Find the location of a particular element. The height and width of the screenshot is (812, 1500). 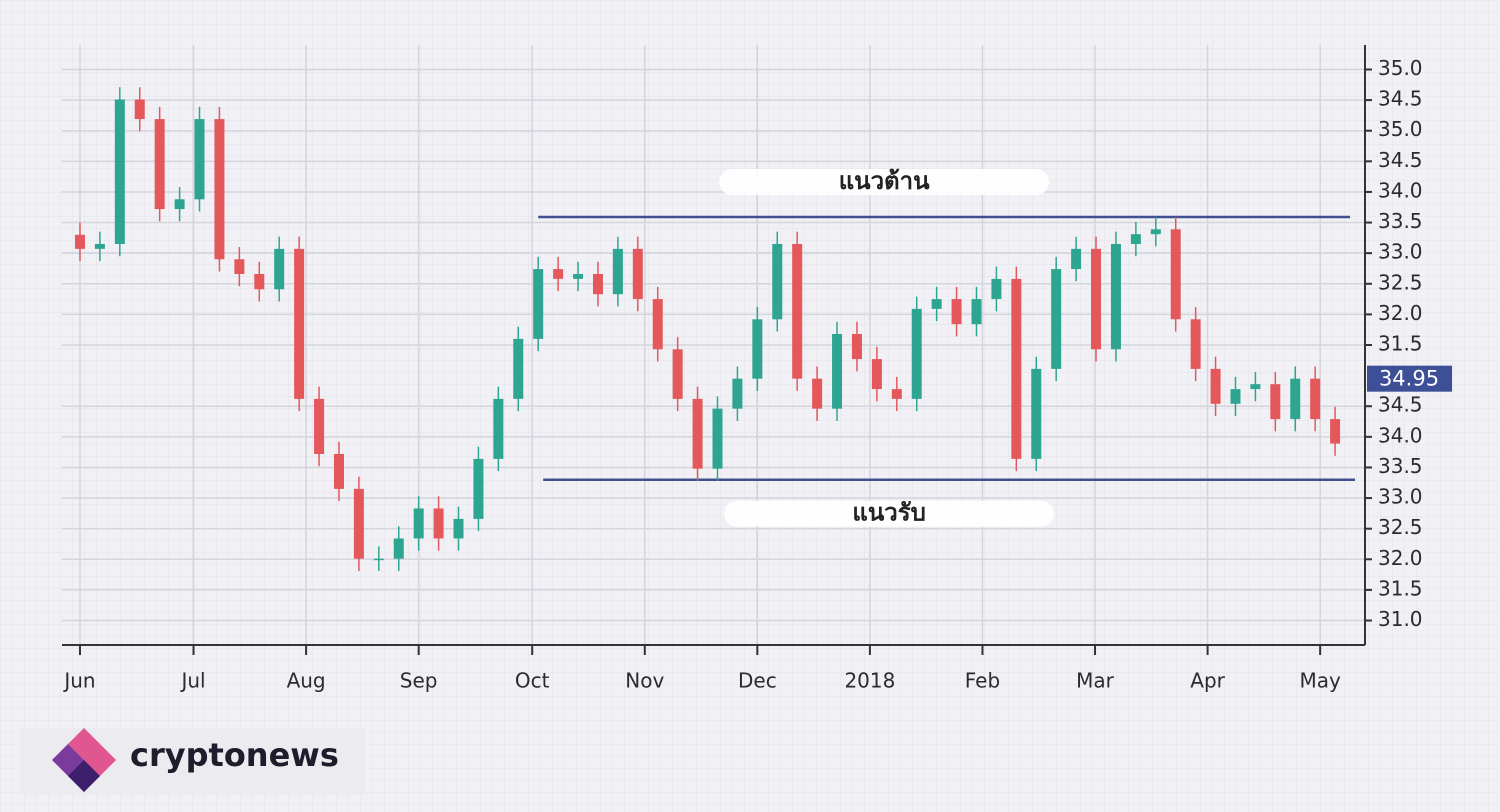

level-label: แนวต้าน is located at coordinates (884, 181).